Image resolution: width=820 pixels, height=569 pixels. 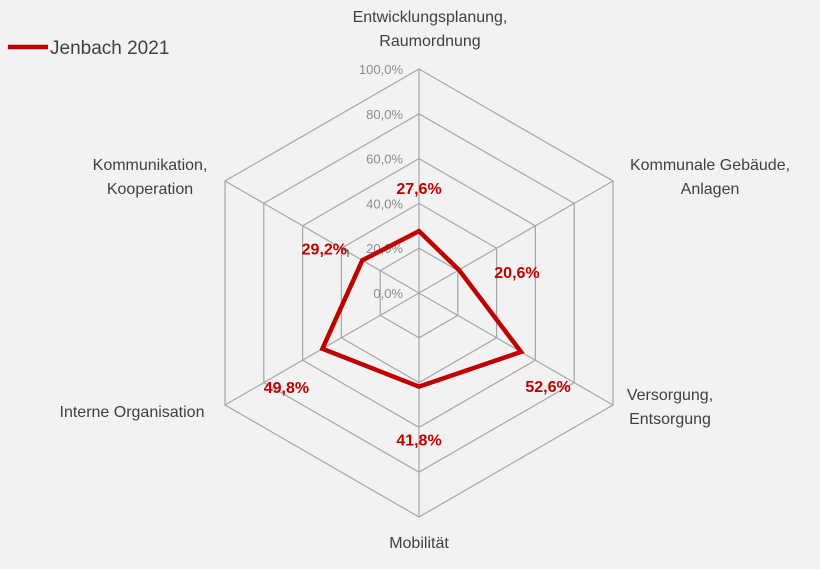 I want to click on radial-tick-label: 100,0%, so click(x=381, y=69).